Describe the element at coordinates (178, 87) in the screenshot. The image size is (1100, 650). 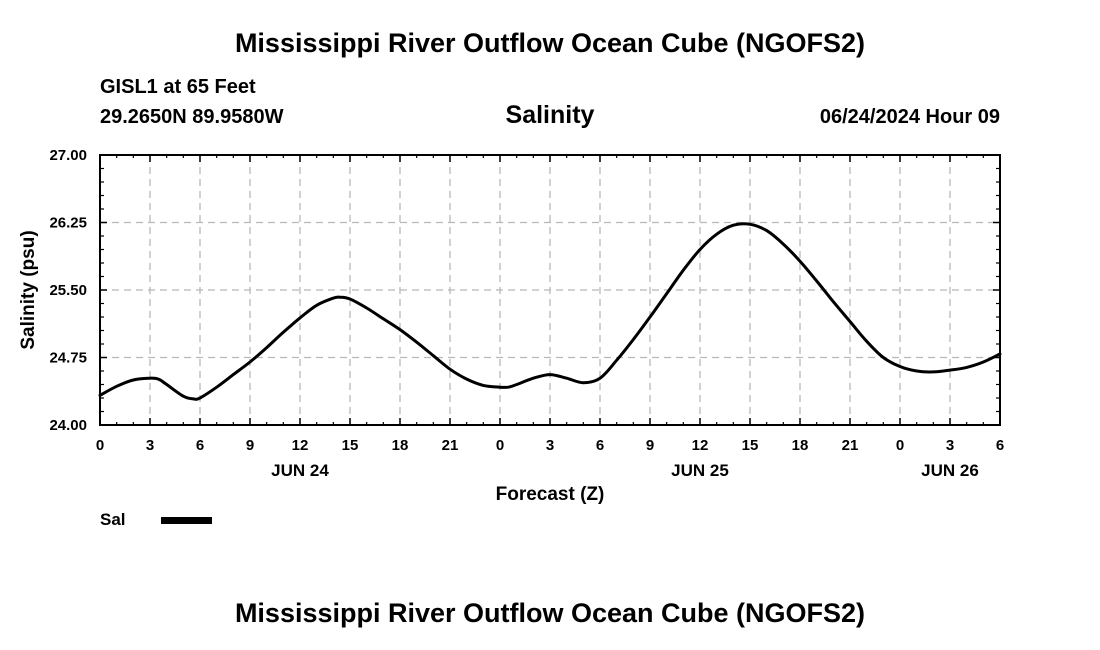
I see `station-label: GISL1 at 65 Feet` at that location.